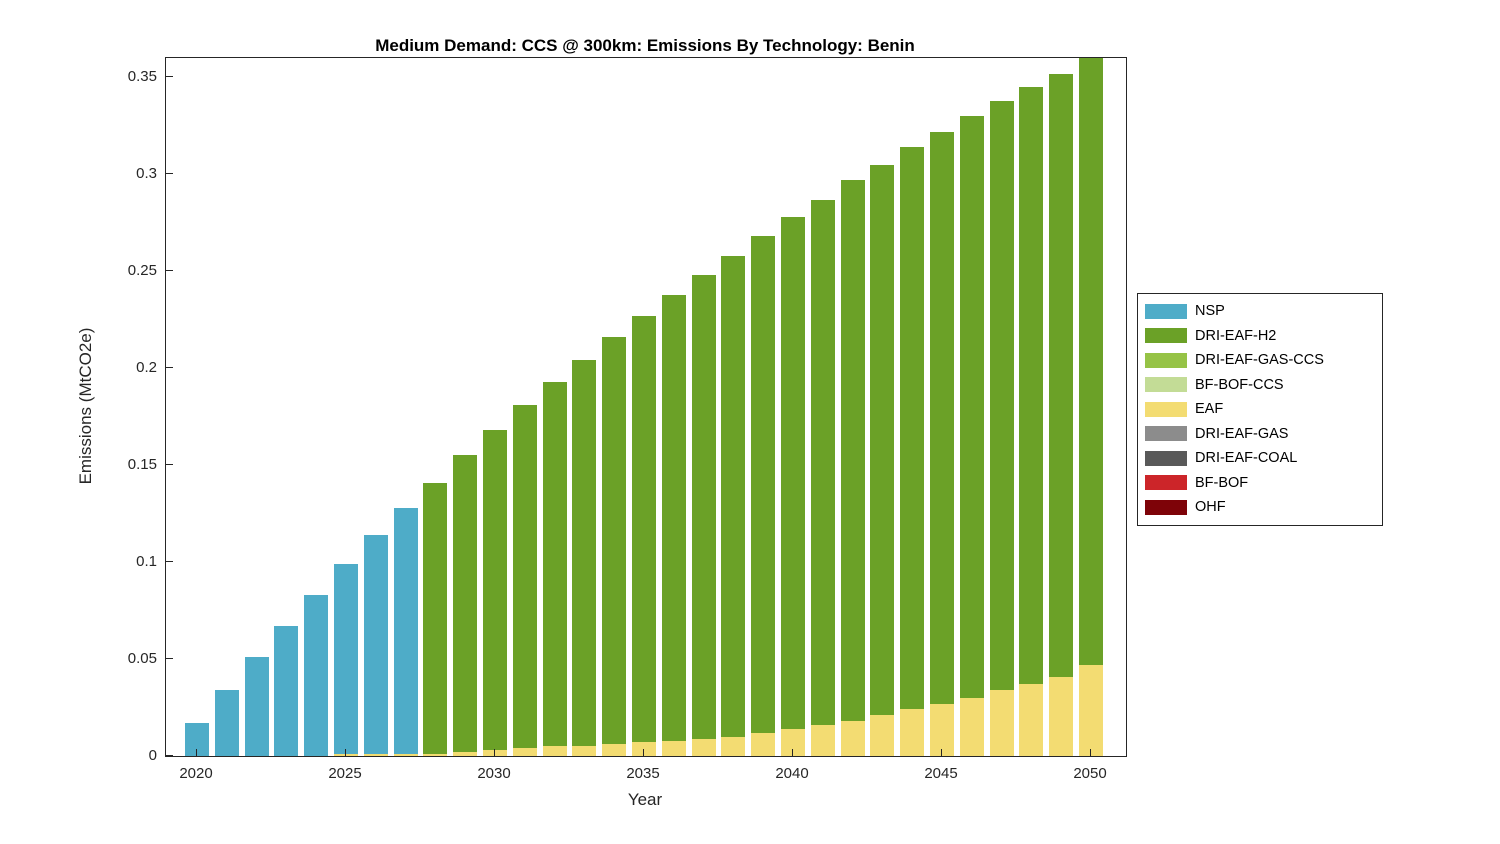 Image resolution: width=1500 pixels, height=844 pixels. What do you see at coordinates (1061, 375) in the screenshot?
I see `bar-segment-dri-eaf-h2-2049` at bounding box center [1061, 375].